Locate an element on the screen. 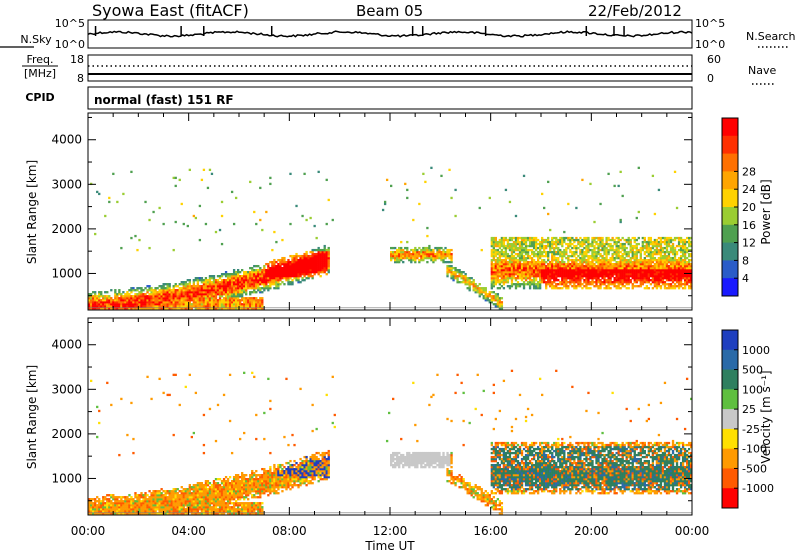 The height and width of the screenshot is (554, 800). colorbar-swatch is located at coordinates (730, 216).